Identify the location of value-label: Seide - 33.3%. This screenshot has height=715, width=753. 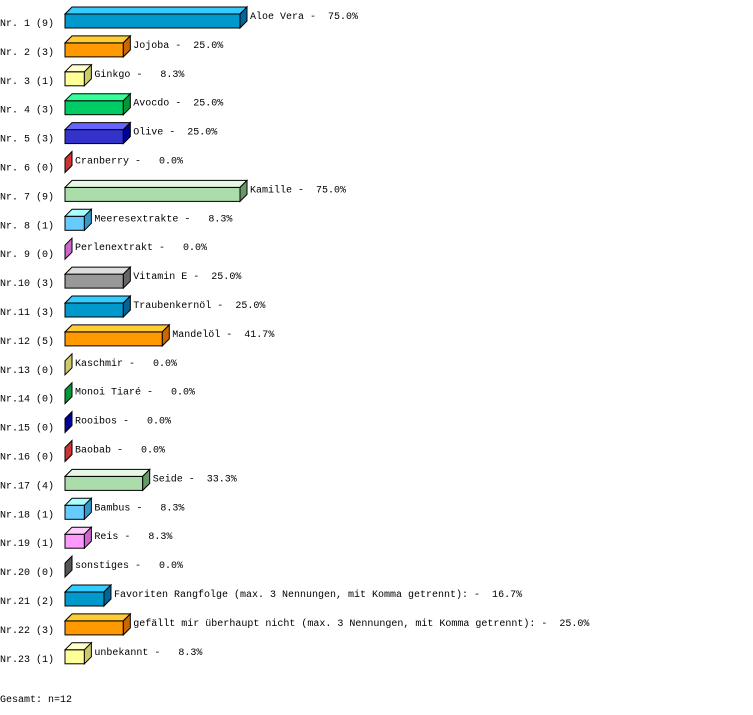
(195, 479).